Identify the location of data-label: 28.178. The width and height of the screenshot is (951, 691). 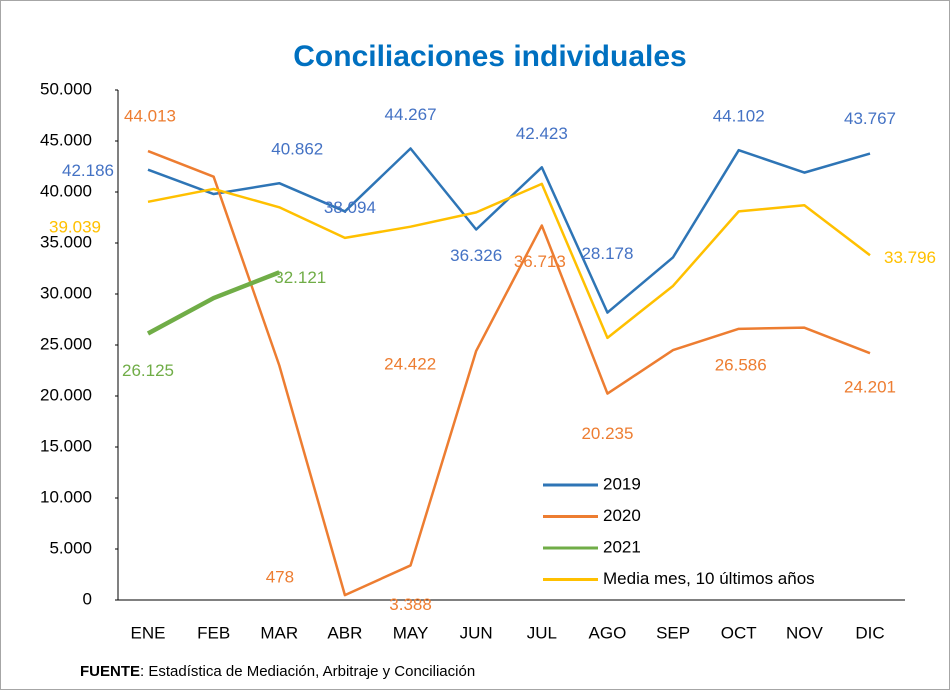
(607, 253).